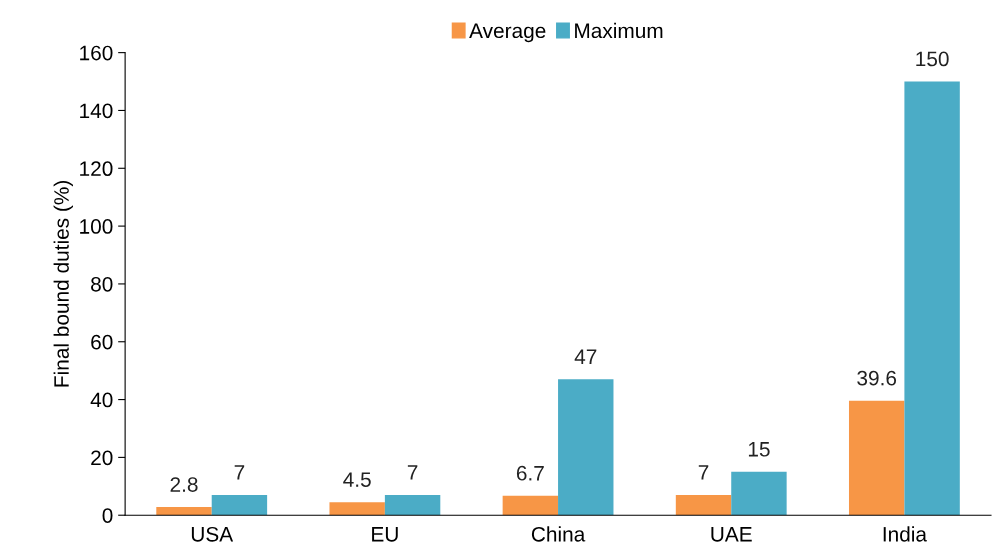  What do you see at coordinates (107, 515) in the screenshot?
I see `y-tick-label: 0` at bounding box center [107, 515].